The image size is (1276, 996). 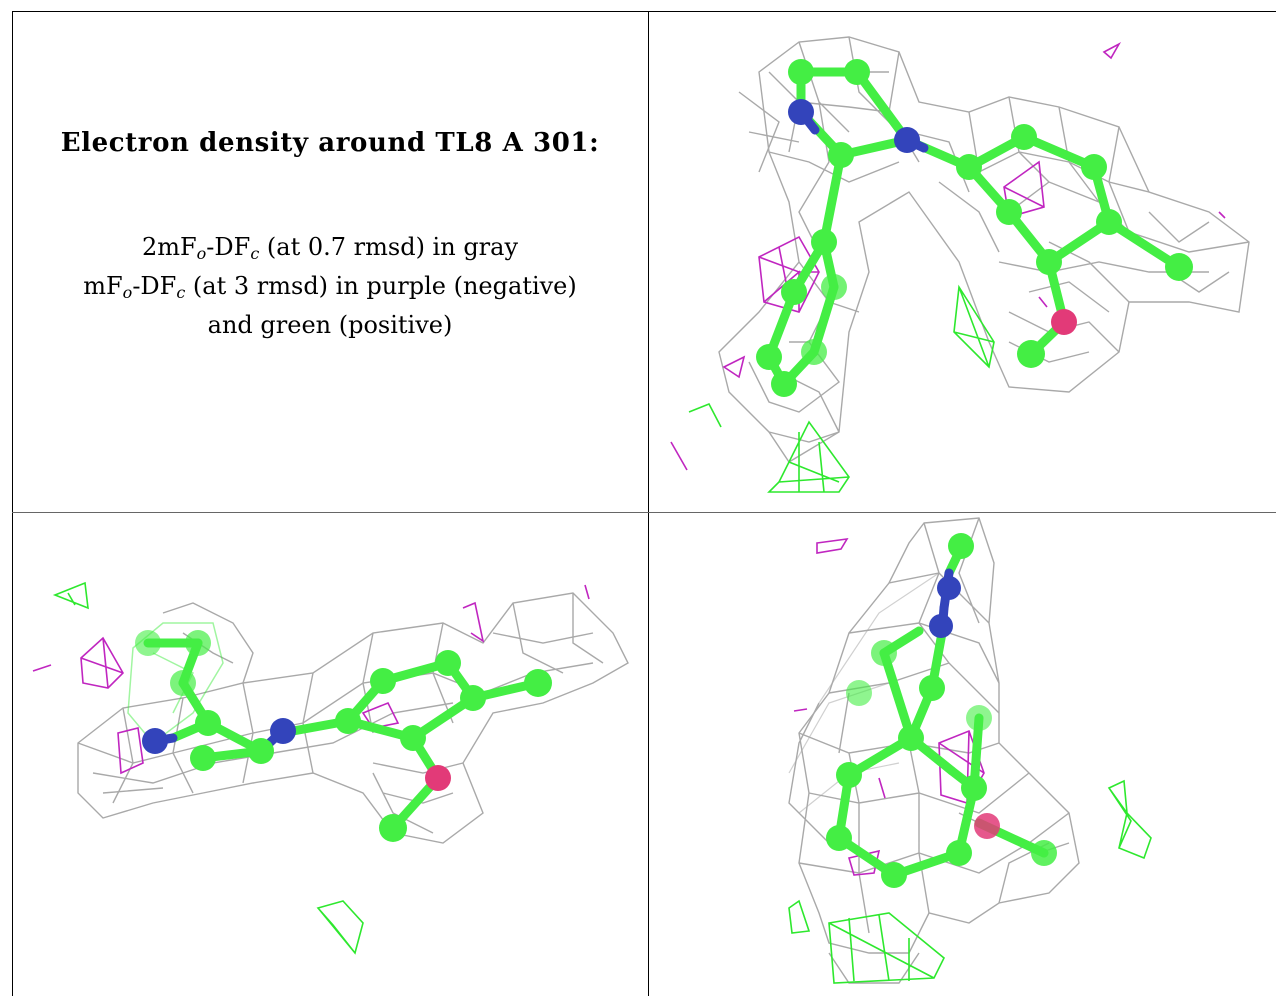 What do you see at coordinates (330, 325) in the screenshot?
I see `caption-line-positive: and green (positive)` at bounding box center [330, 325].